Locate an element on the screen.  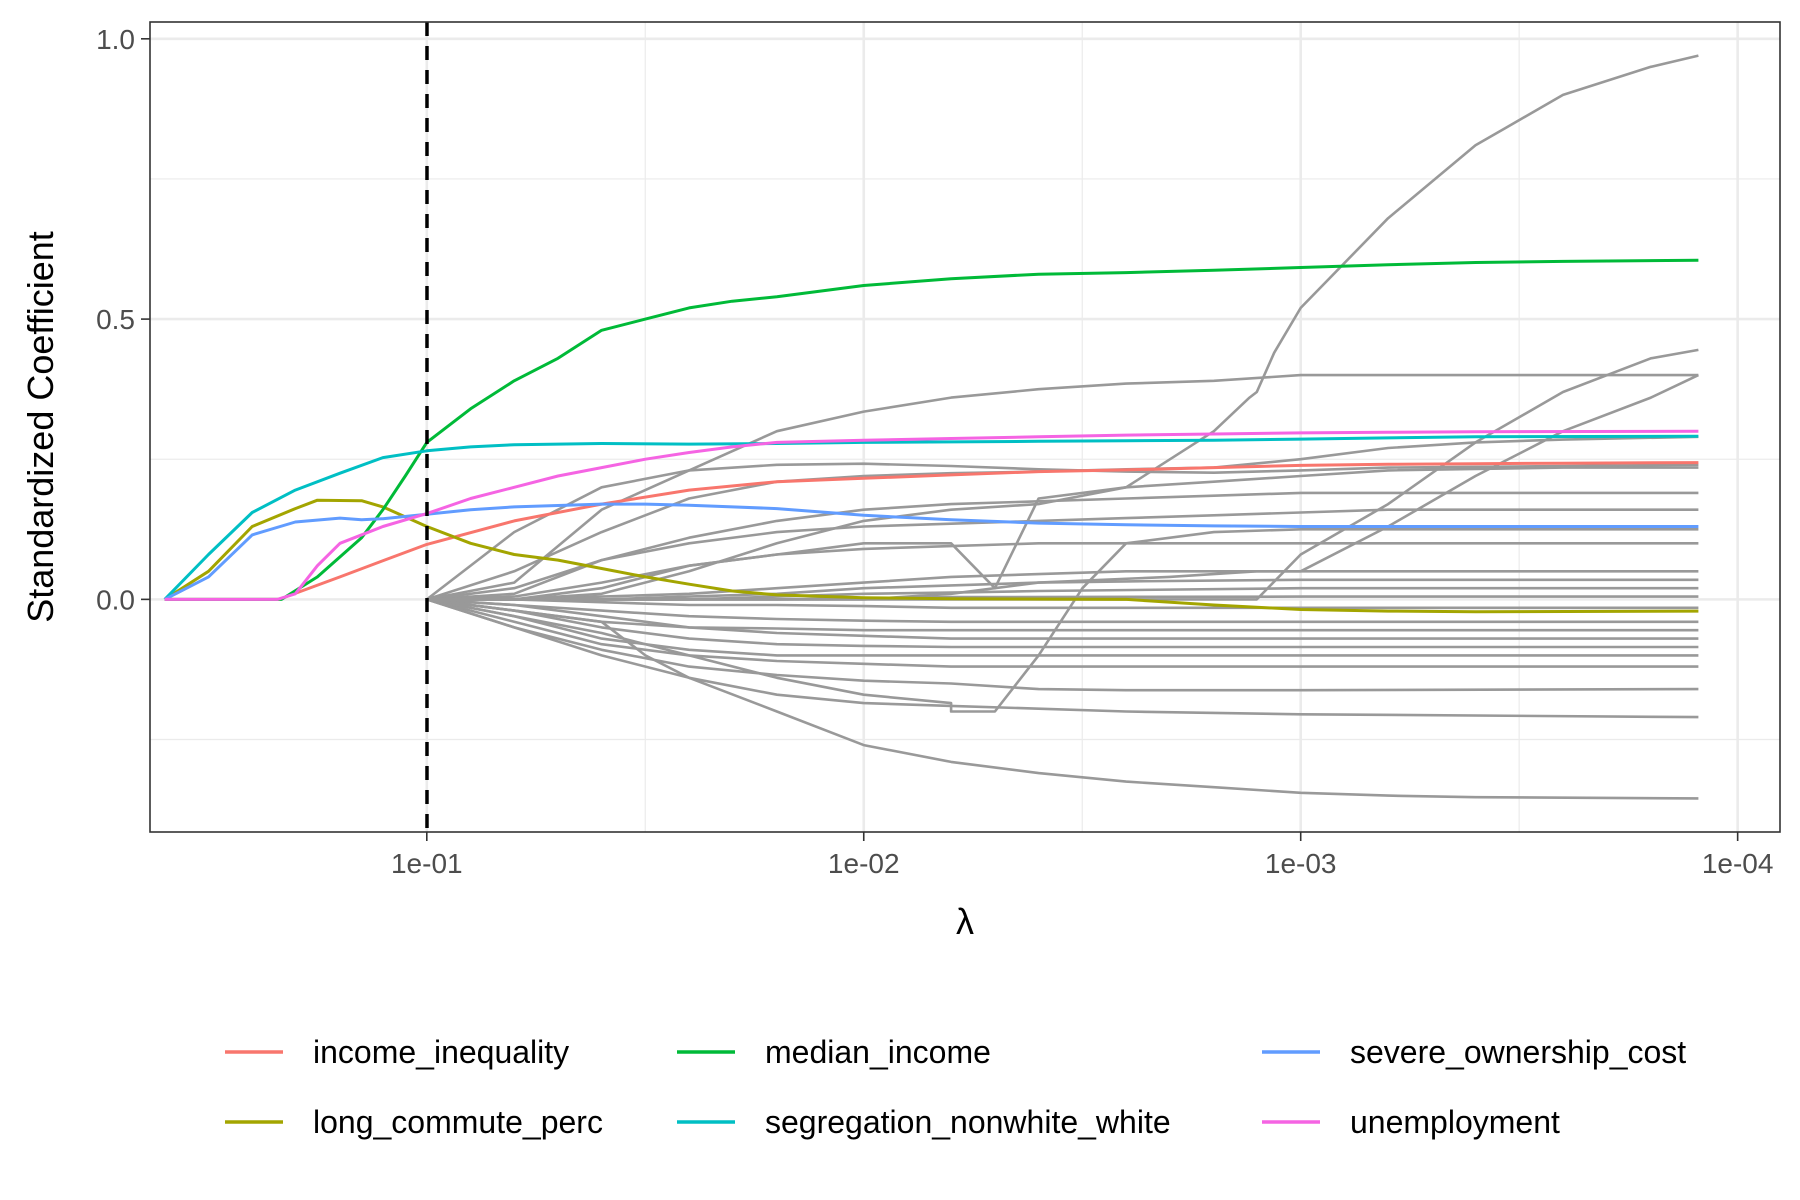
legend-item-long_commute_perc: long_commute_perc is located at coordinates (414, 1122).